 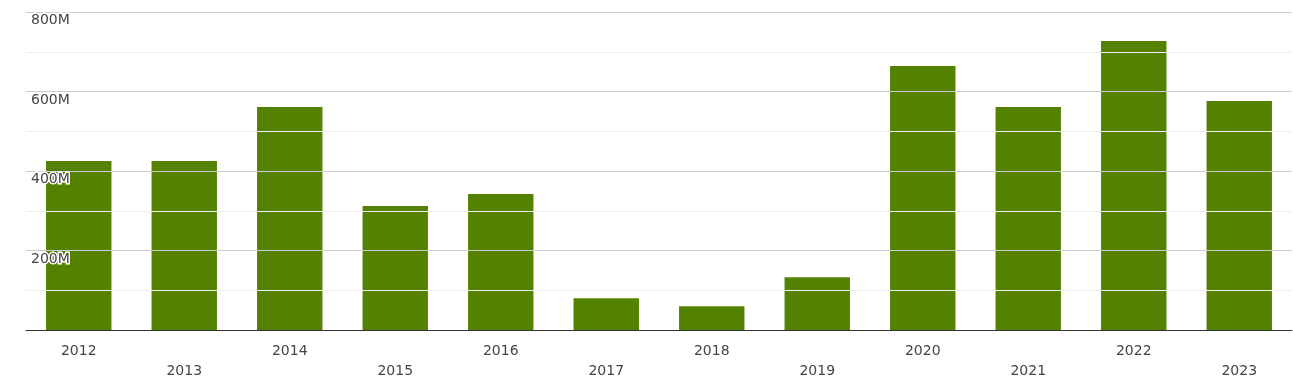 I want to click on x-tick-label: 2020, so click(x=922, y=350).